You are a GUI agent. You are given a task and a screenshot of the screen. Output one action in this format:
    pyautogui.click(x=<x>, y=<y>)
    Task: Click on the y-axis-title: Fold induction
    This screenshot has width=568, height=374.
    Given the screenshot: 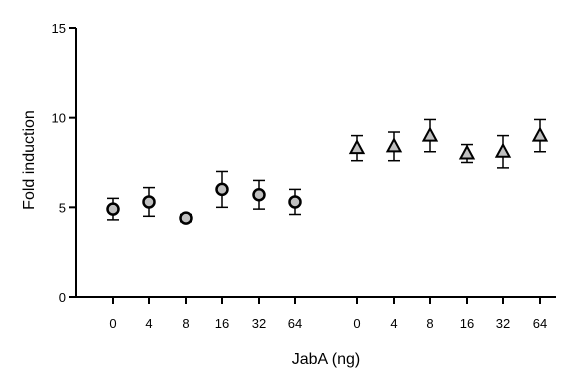 What is the action you would take?
    pyautogui.click(x=29, y=160)
    